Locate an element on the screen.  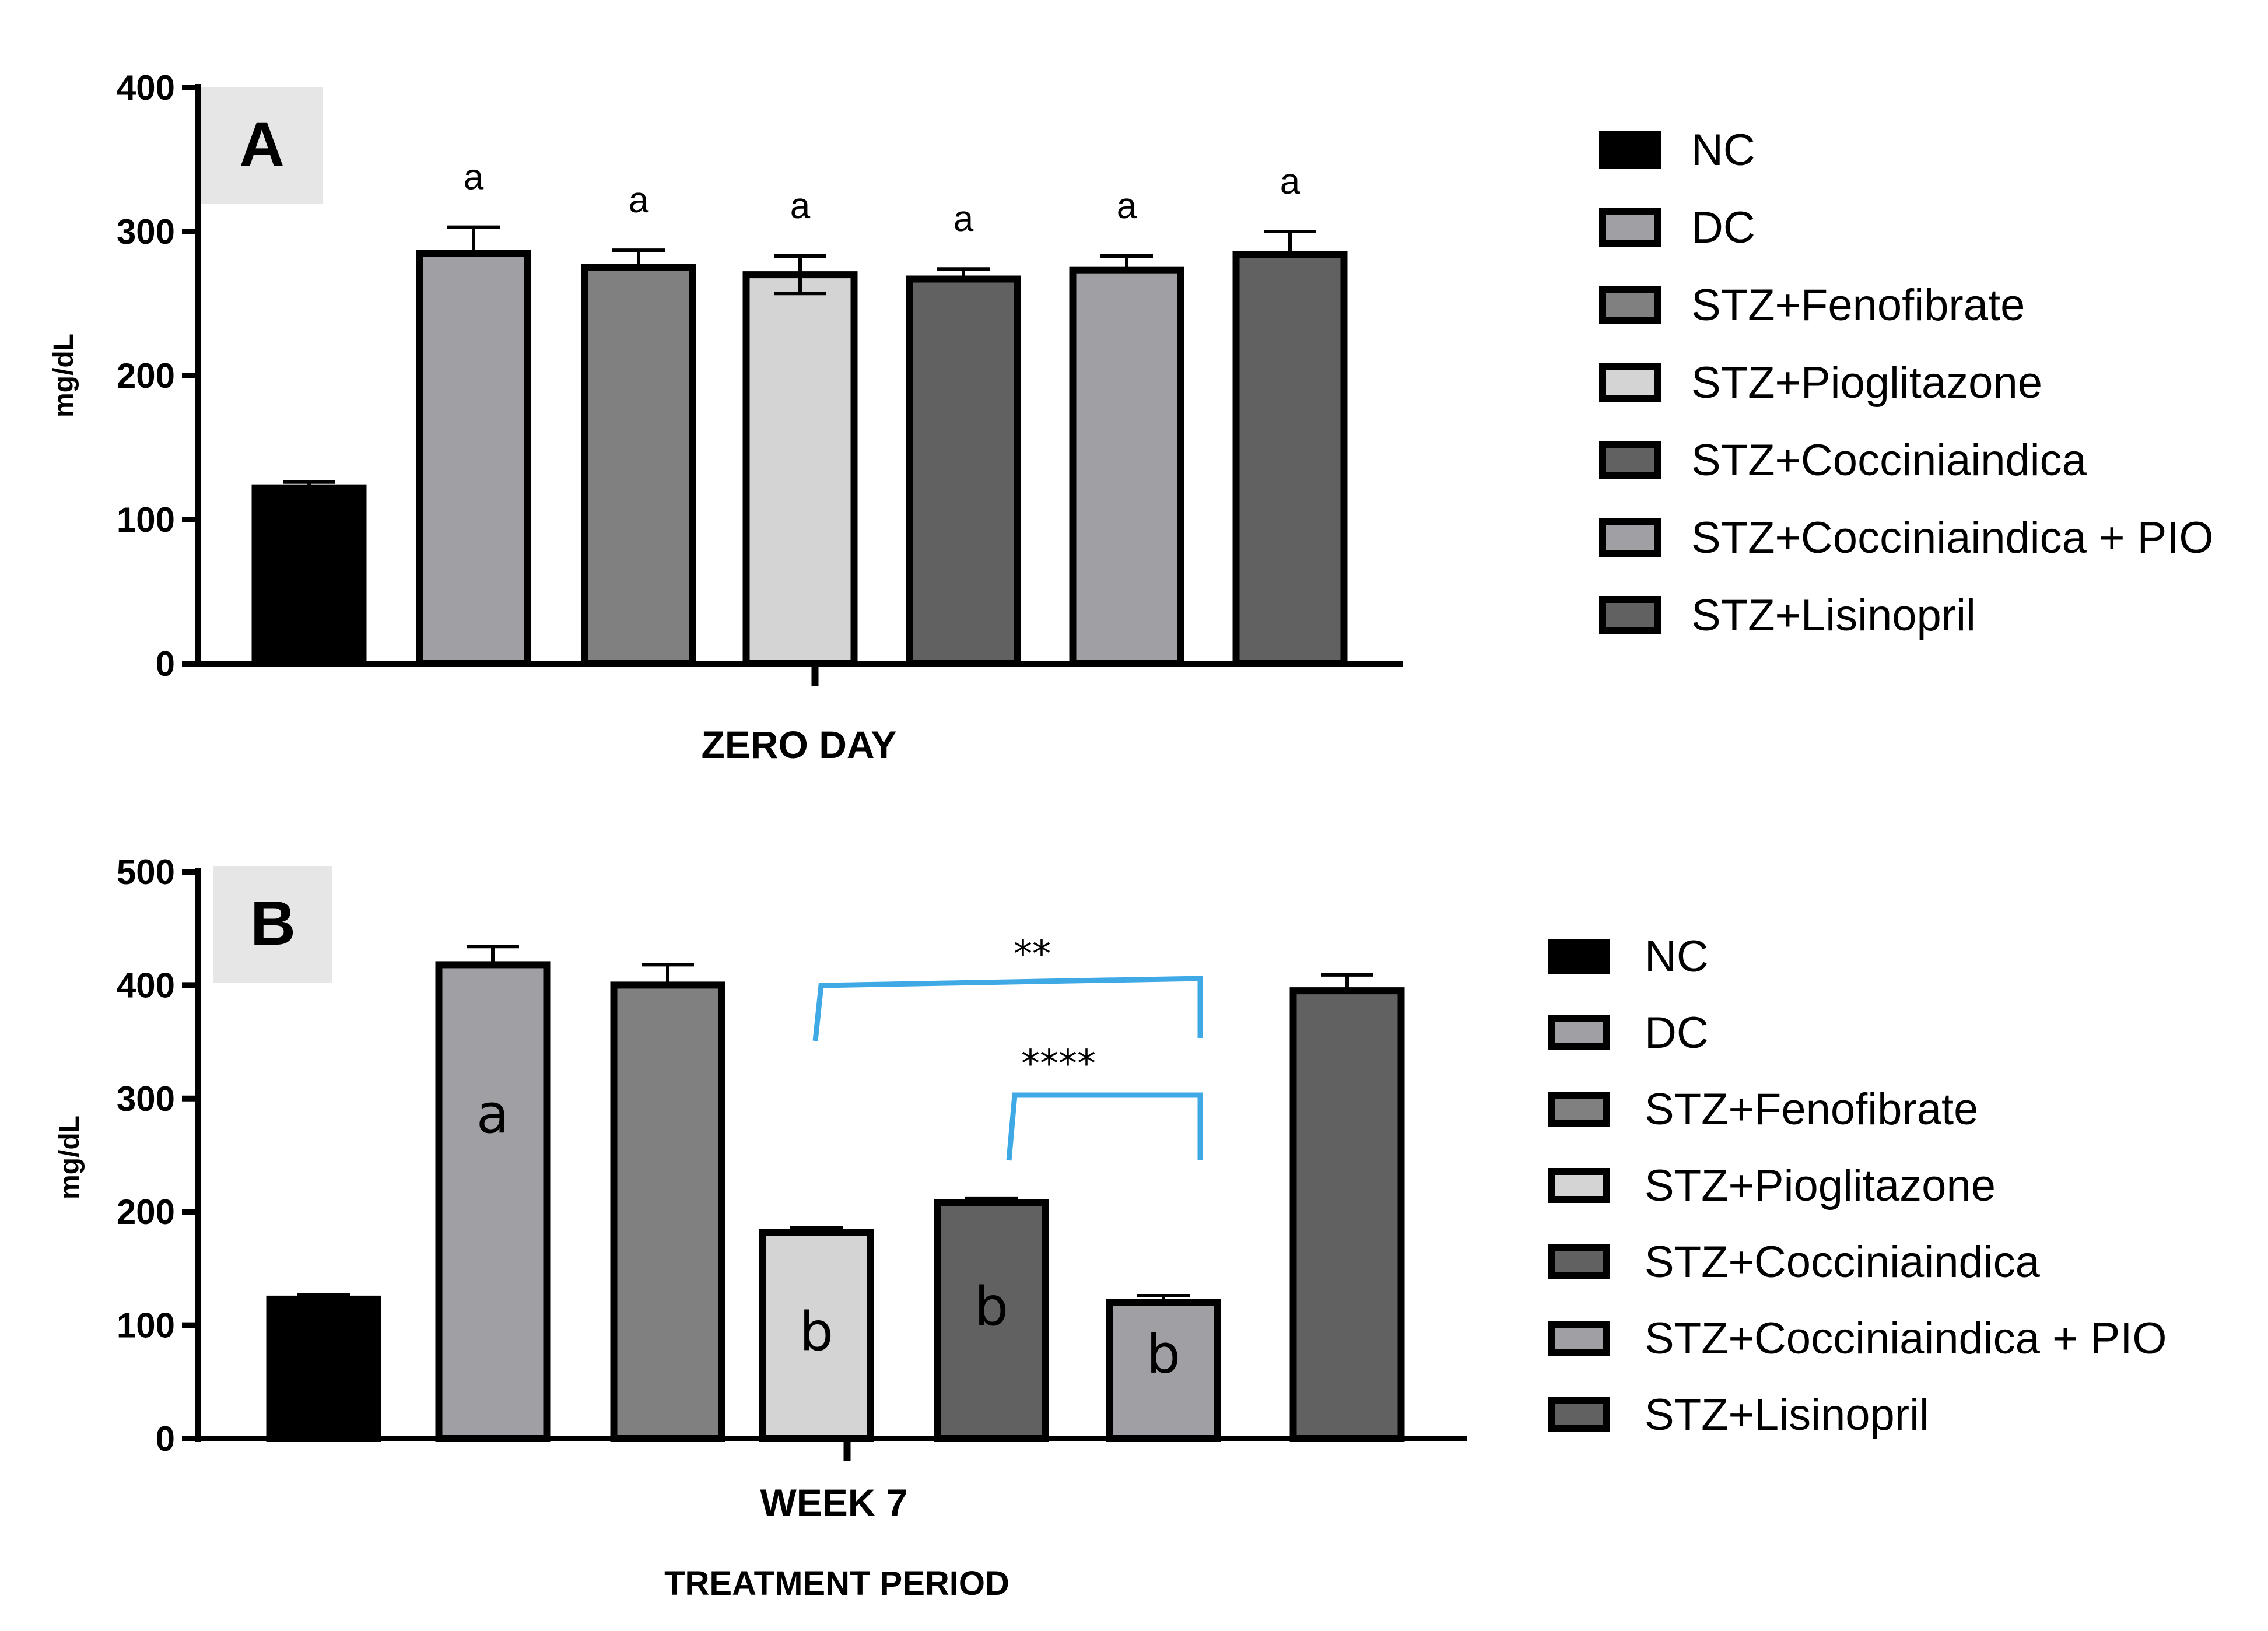
x-axis-label: WEEK 7 is located at coordinates (833, 1502).